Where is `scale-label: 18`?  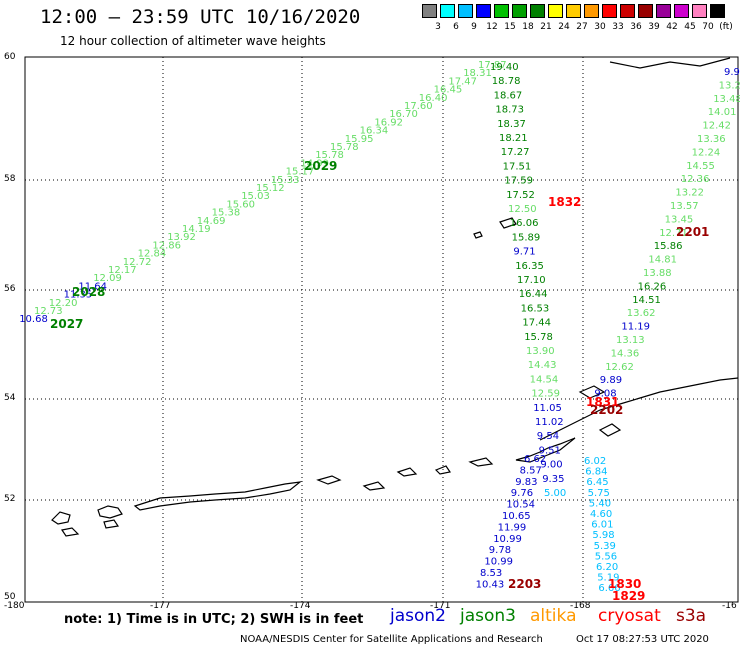
scale-label: 18 is located at coordinates (528, 27).